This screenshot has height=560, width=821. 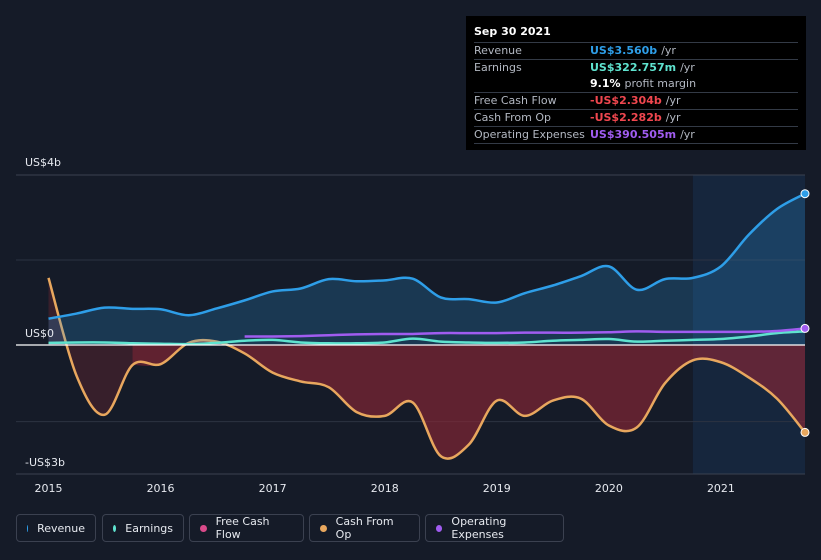 I want to click on tooltip-row-revenue: Revenue US$3.560b /yr, so click(x=636, y=51).